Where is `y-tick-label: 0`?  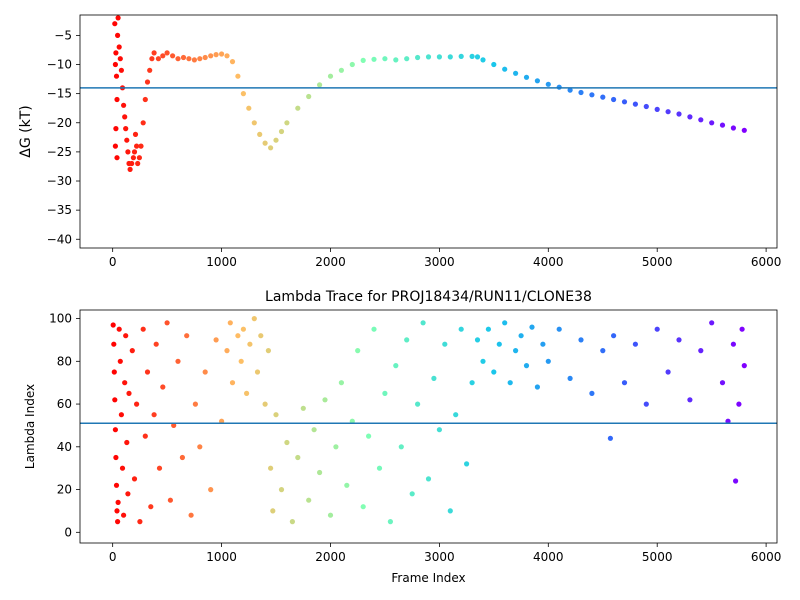
y-tick-label: 0 is located at coordinates (68, 532).